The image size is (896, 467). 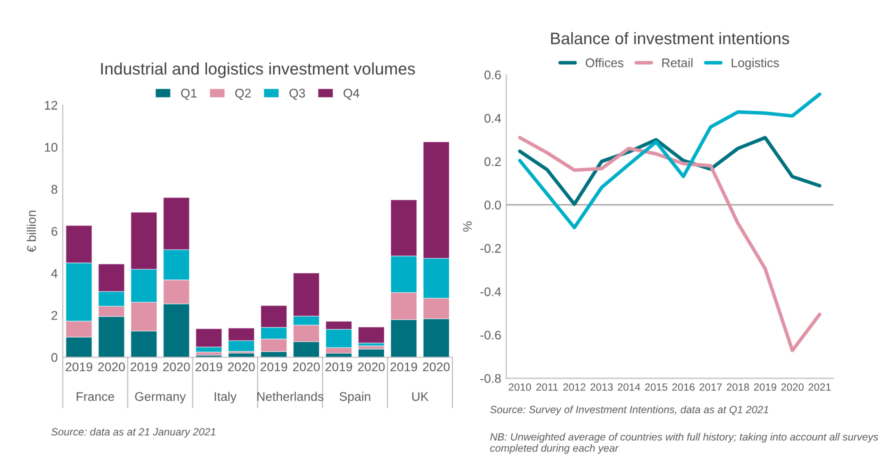 What do you see at coordinates (683, 387) in the screenshot?
I see `x-tick-label: 2016` at bounding box center [683, 387].